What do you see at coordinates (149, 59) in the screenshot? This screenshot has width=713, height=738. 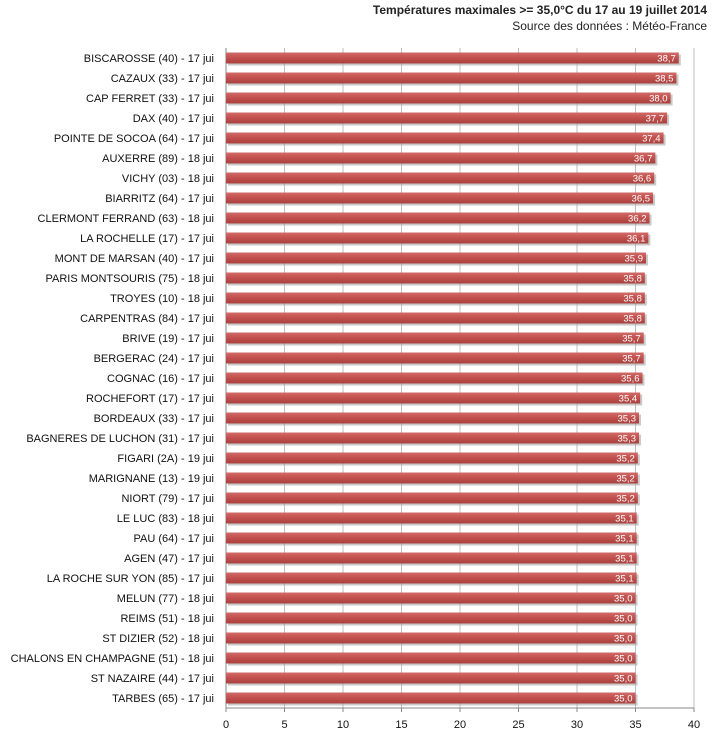 I see `category-label: BISCAROSSE (40) - 17 jui` at bounding box center [149, 59].